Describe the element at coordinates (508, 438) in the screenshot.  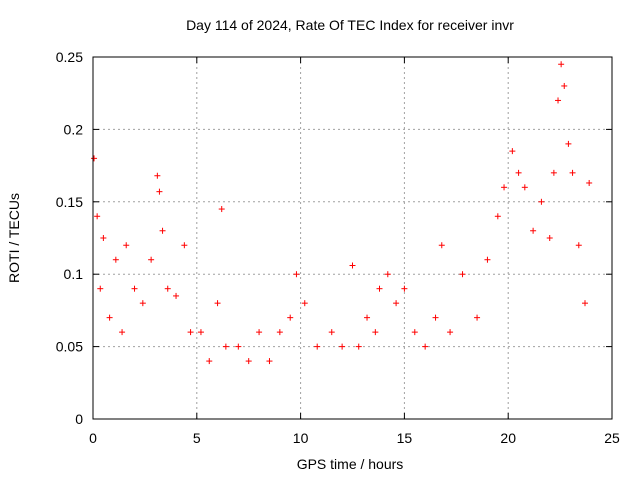
I see `x-tick-label: 20` at that location.